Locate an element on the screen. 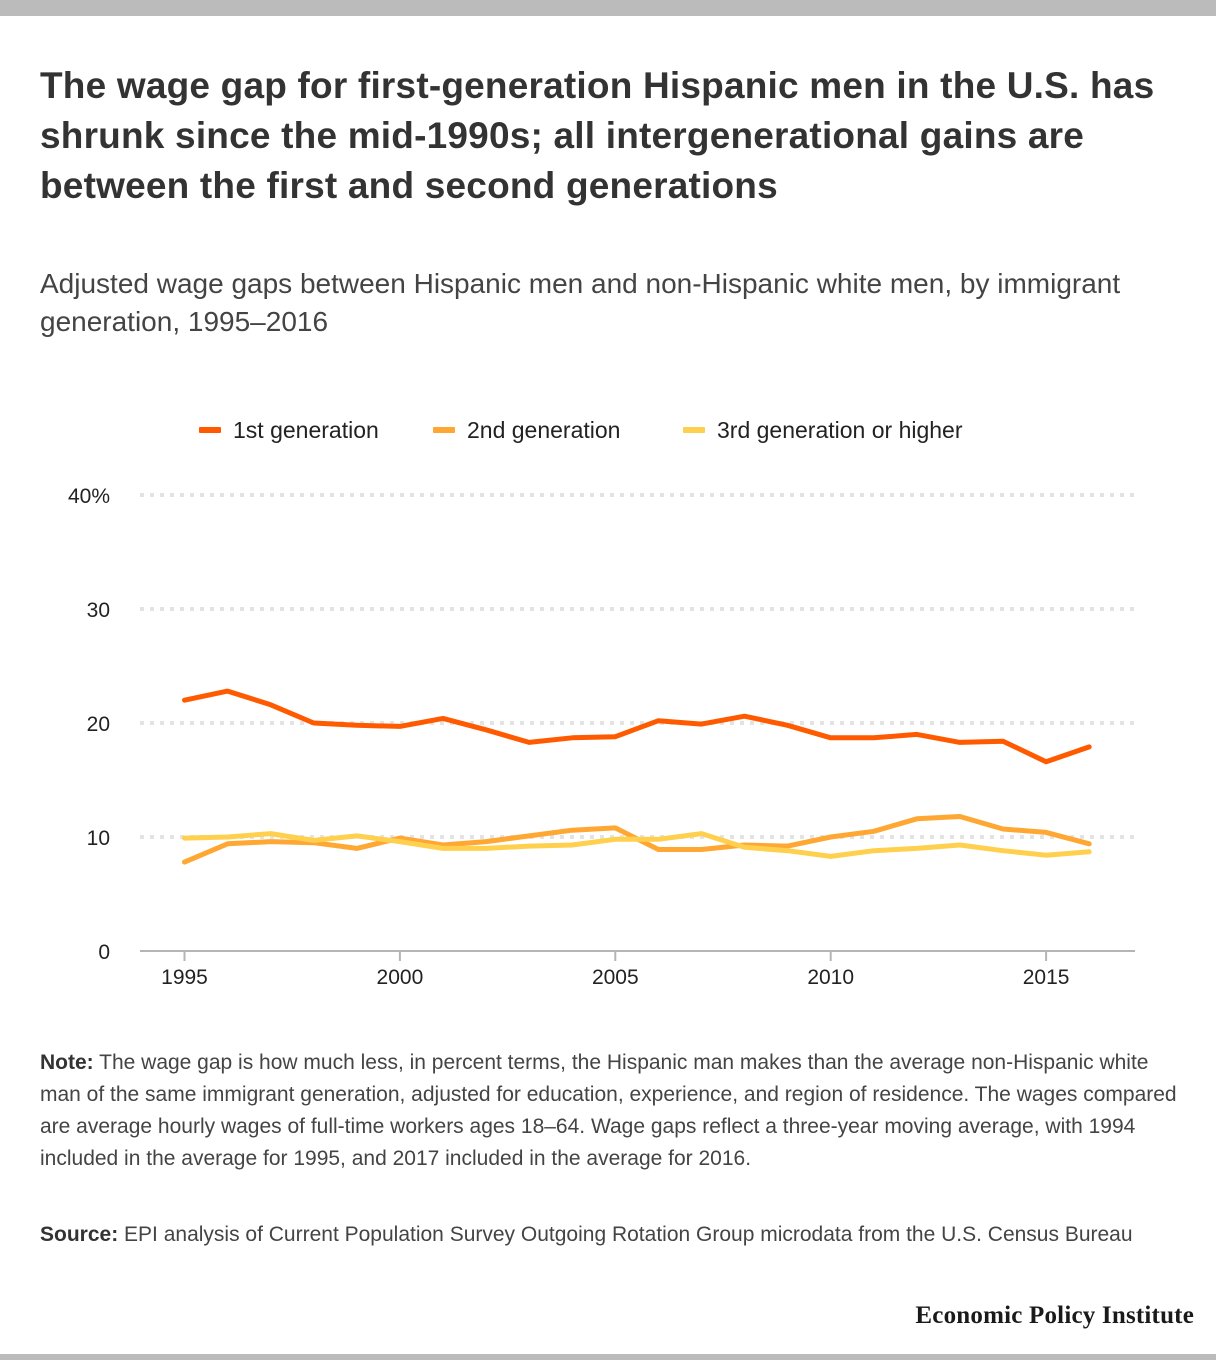  y-tick-label: 40% is located at coordinates (89, 496).